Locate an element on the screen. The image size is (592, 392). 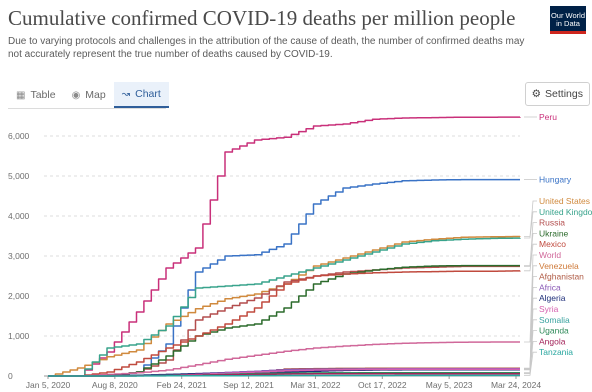
series-label-algeria: Algeria is located at coordinates (552, 298).